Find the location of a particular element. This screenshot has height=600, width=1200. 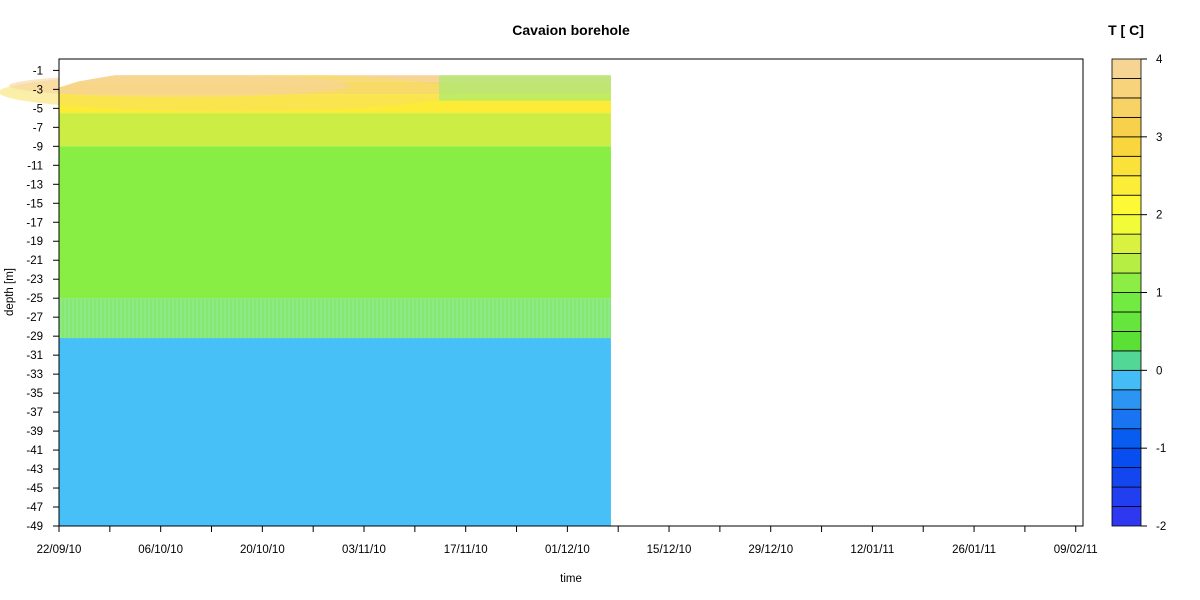

colorbar-title: T [ C] is located at coordinates (1126, 30).